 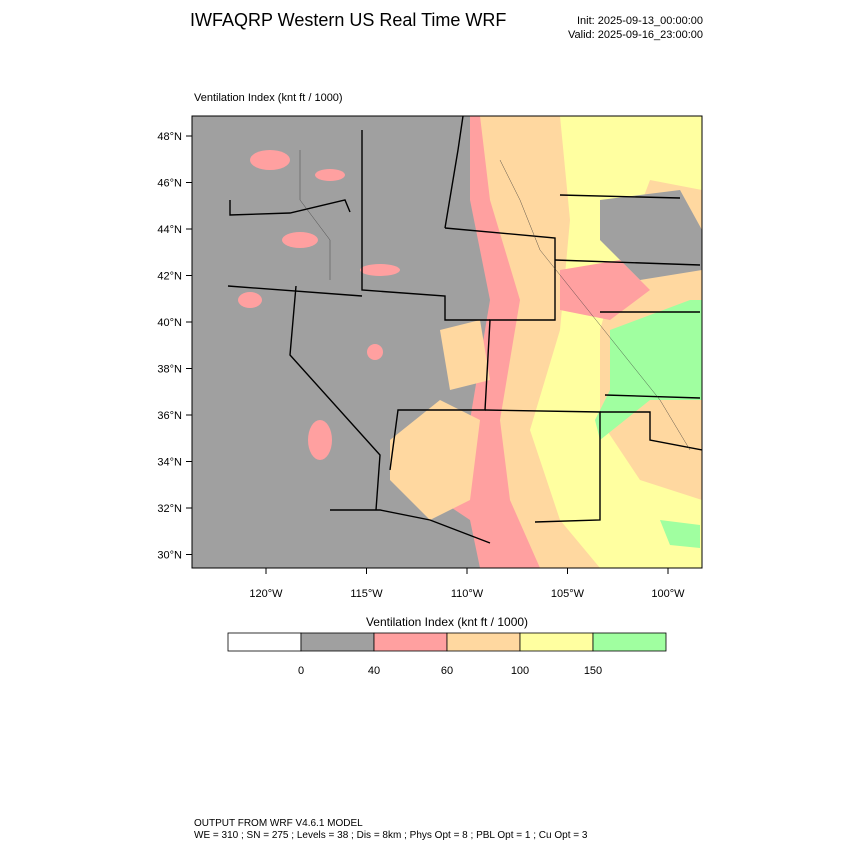 I want to click on lat-label: 38°N, so click(x=169, y=370).